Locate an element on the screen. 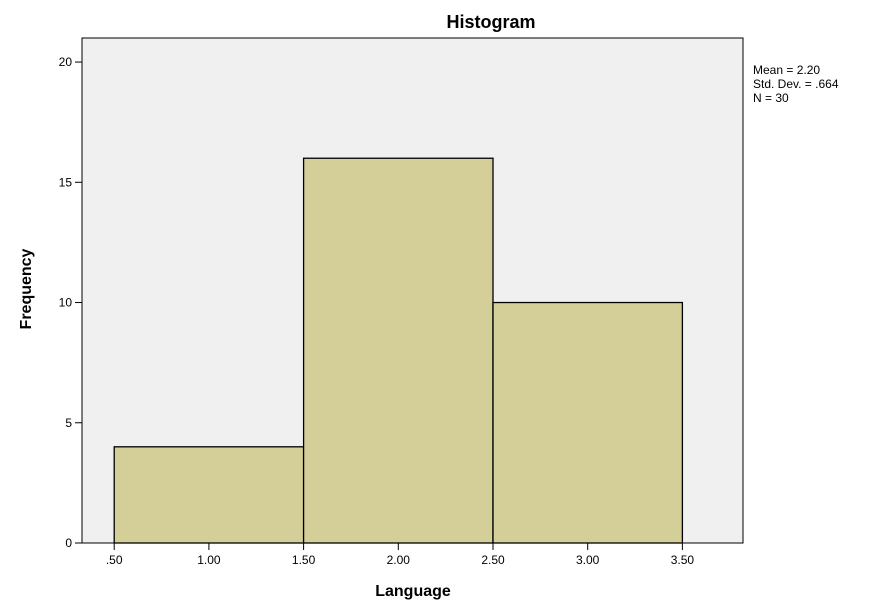 The image size is (879, 601). chart-title: Histogram is located at coordinates (490, 22).